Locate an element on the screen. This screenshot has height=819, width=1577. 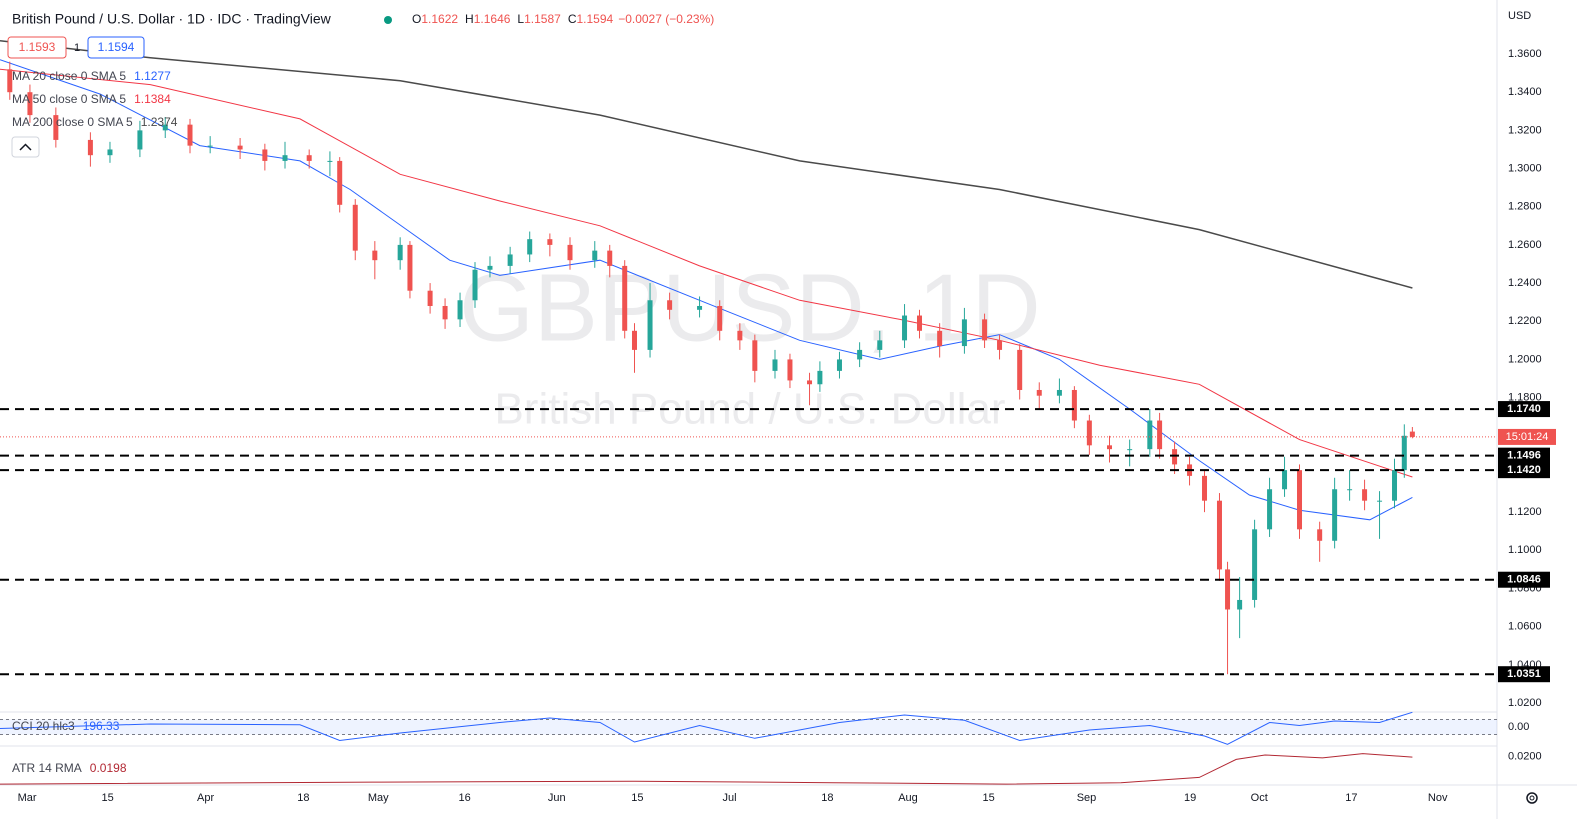
collapse-button is located at coordinates (25, 147).